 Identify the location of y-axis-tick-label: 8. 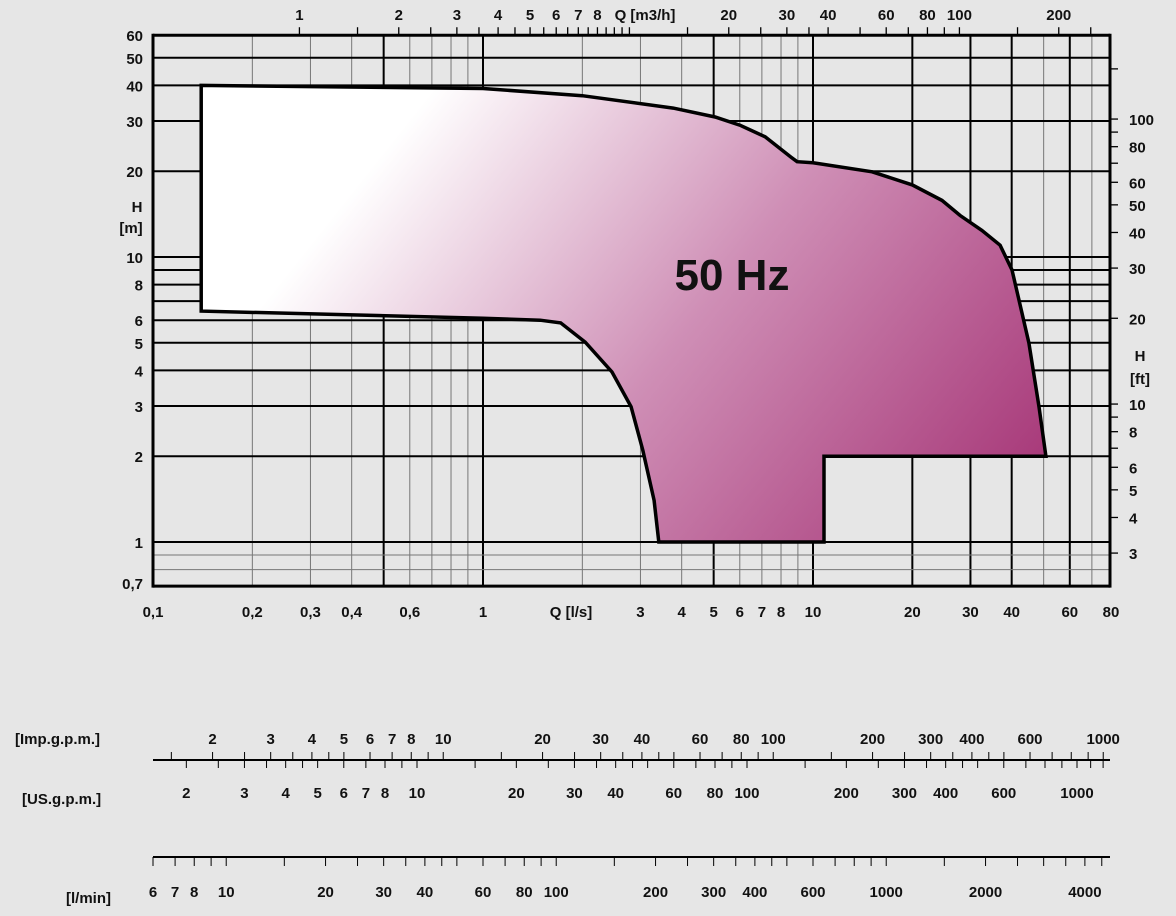
(139, 286).